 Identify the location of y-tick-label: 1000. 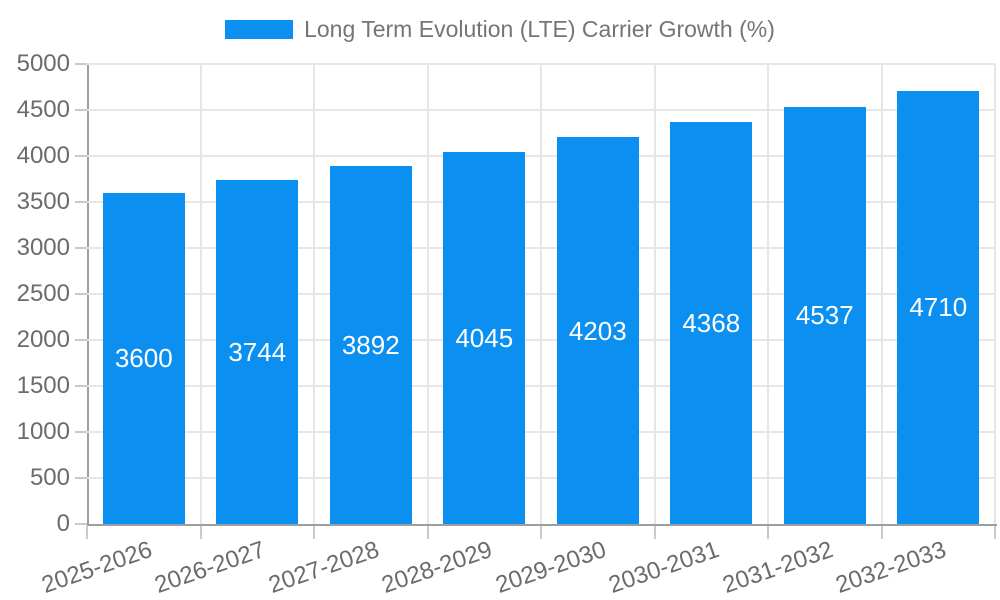
(43, 431).